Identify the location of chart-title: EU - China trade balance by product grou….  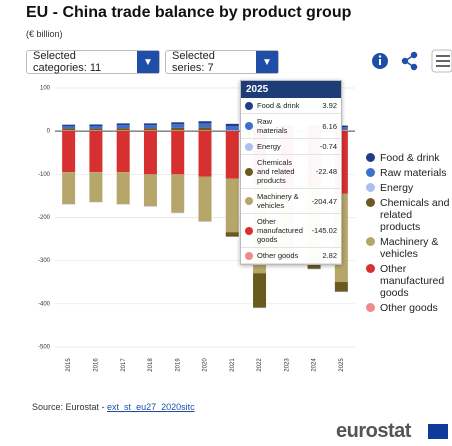
(189, 12).